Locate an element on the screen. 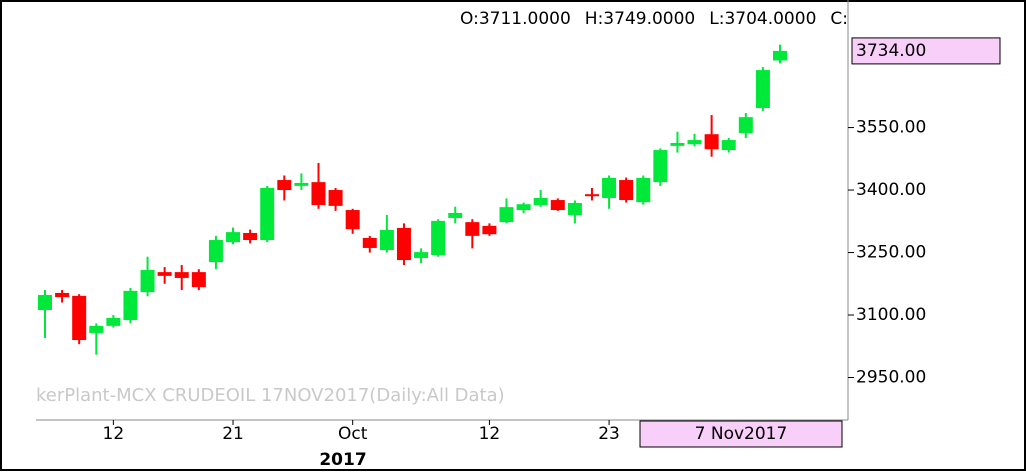  x-tick-label: 23 is located at coordinates (609, 434).